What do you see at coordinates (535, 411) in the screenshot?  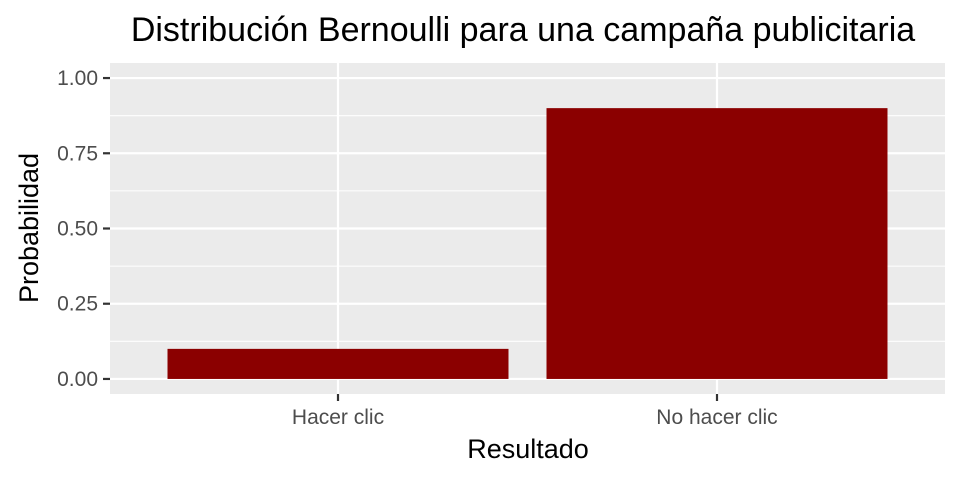 I see `x-axis: Hacer clic No hacer clic` at bounding box center [535, 411].